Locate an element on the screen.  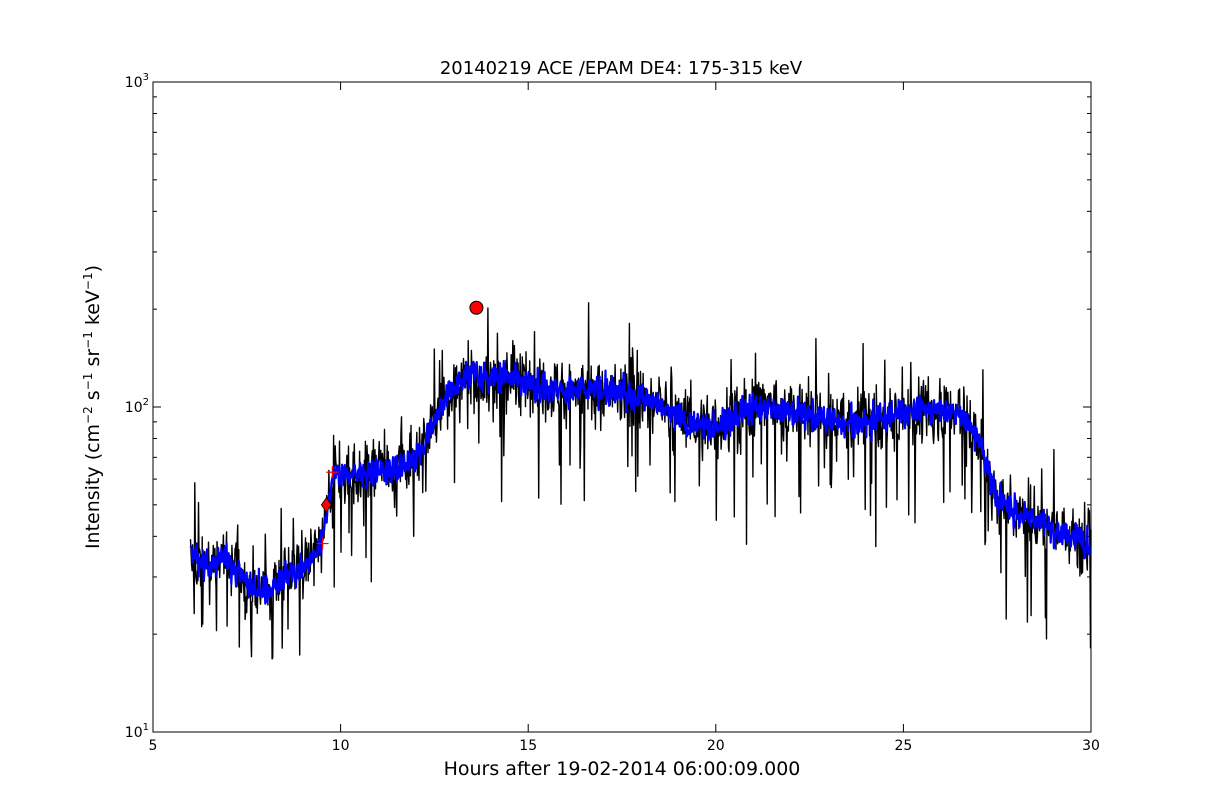
peak-marker-circle is located at coordinates (476, 307).